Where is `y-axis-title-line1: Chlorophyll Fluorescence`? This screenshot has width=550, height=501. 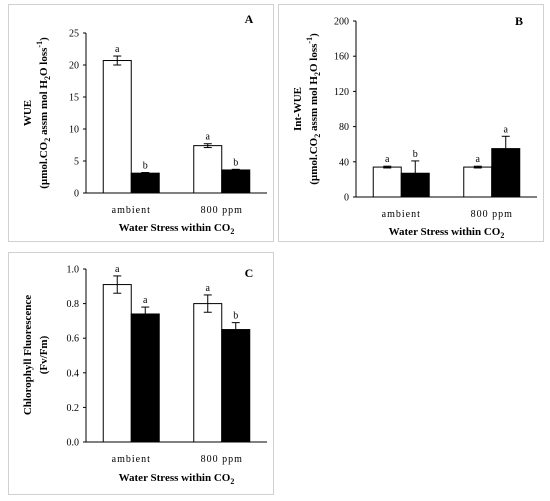
y-axis-title-line1: Chlorophyll Fluorescence is located at coordinates (28, 355).